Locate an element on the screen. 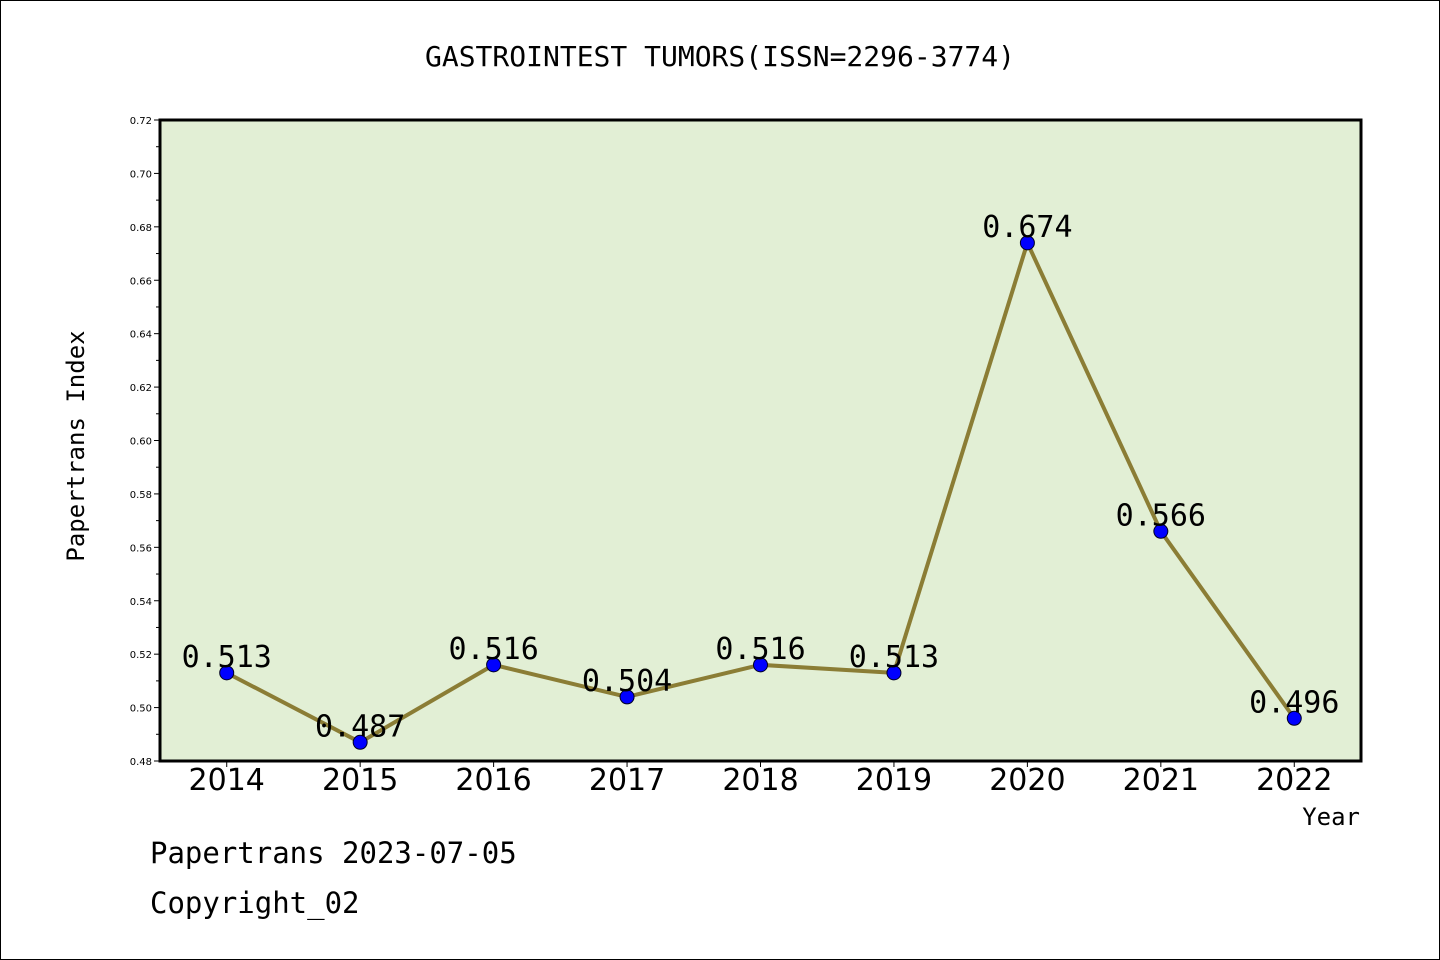  y-tick-label: 0.66 is located at coordinates (141, 281).